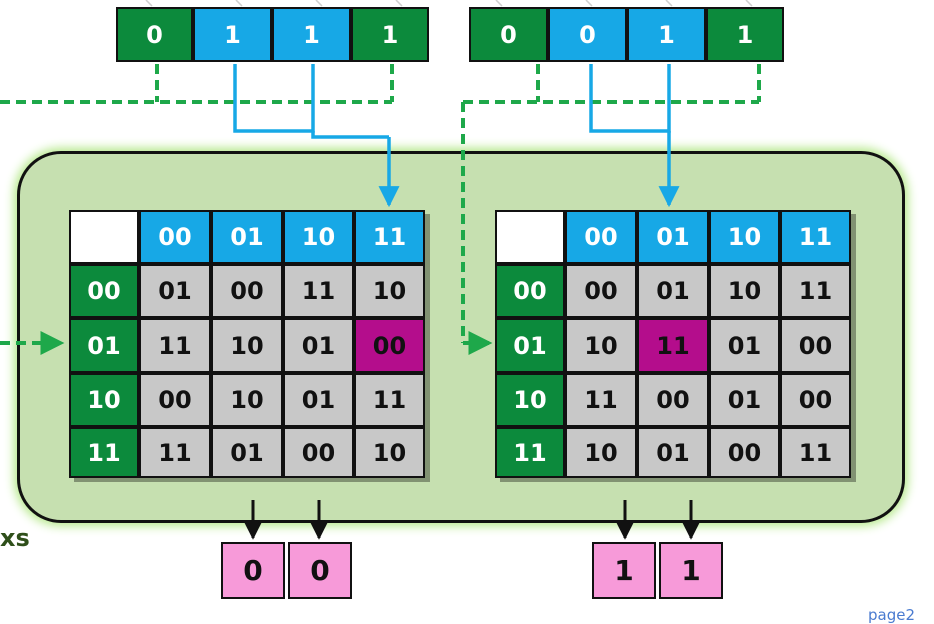 Image resolution: width=934 pixels, height=624 pixels. Describe the element at coordinates (891, 615) in the screenshot. I see `page-label: page2` at that location.